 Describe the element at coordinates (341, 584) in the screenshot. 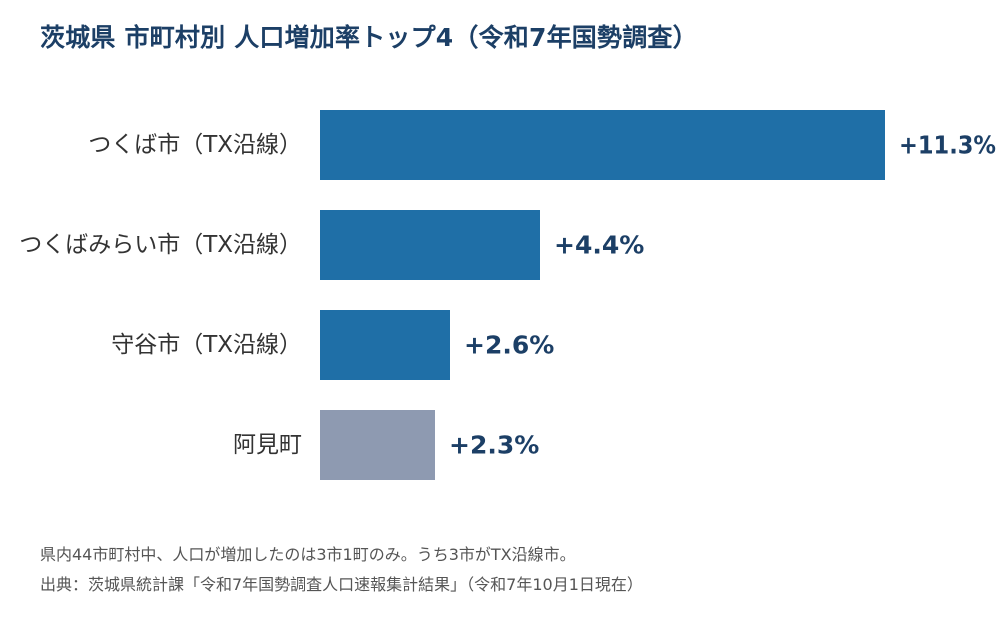

I see `footnote-source: 出典：茨城県統計課「令和7年国勢調査人口速報集計結果」（令和7年10月1日現在）` at that location.